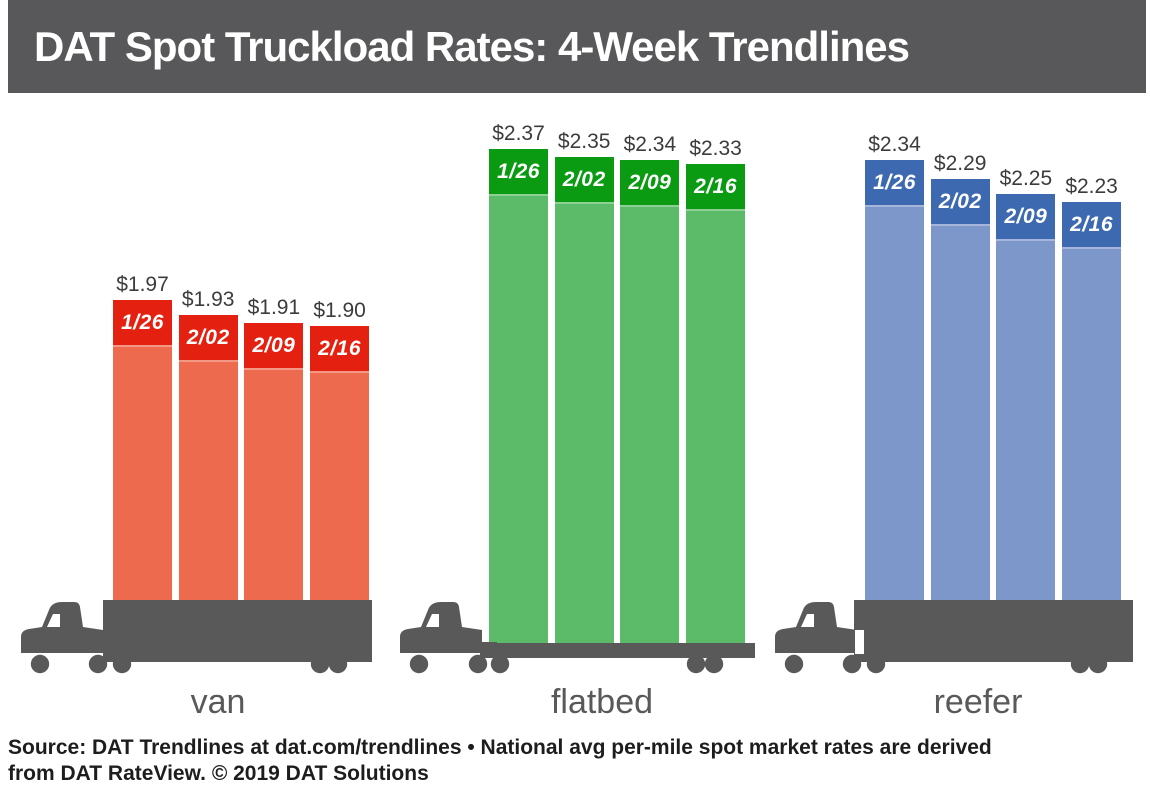  I want to click on value-label: $1.93, so click(208, 299).